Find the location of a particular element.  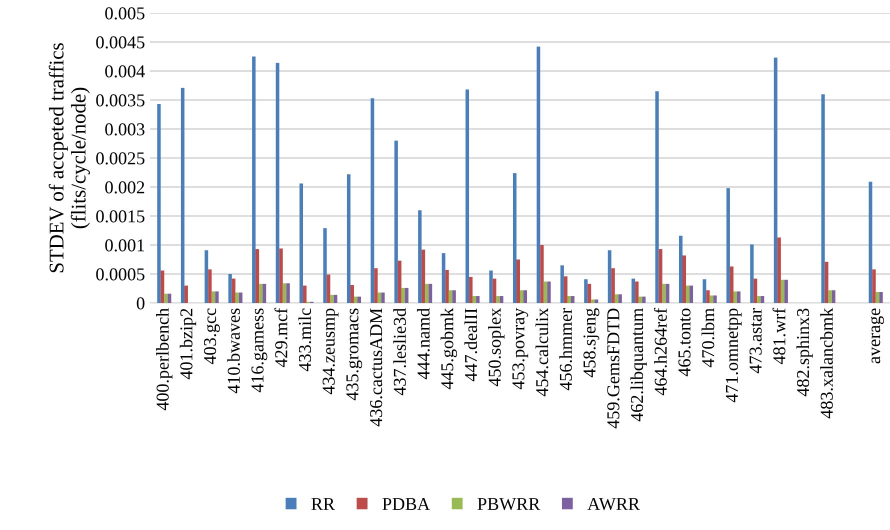

x-tick-label: 445.gobmk is located at coordinates (449, 349).